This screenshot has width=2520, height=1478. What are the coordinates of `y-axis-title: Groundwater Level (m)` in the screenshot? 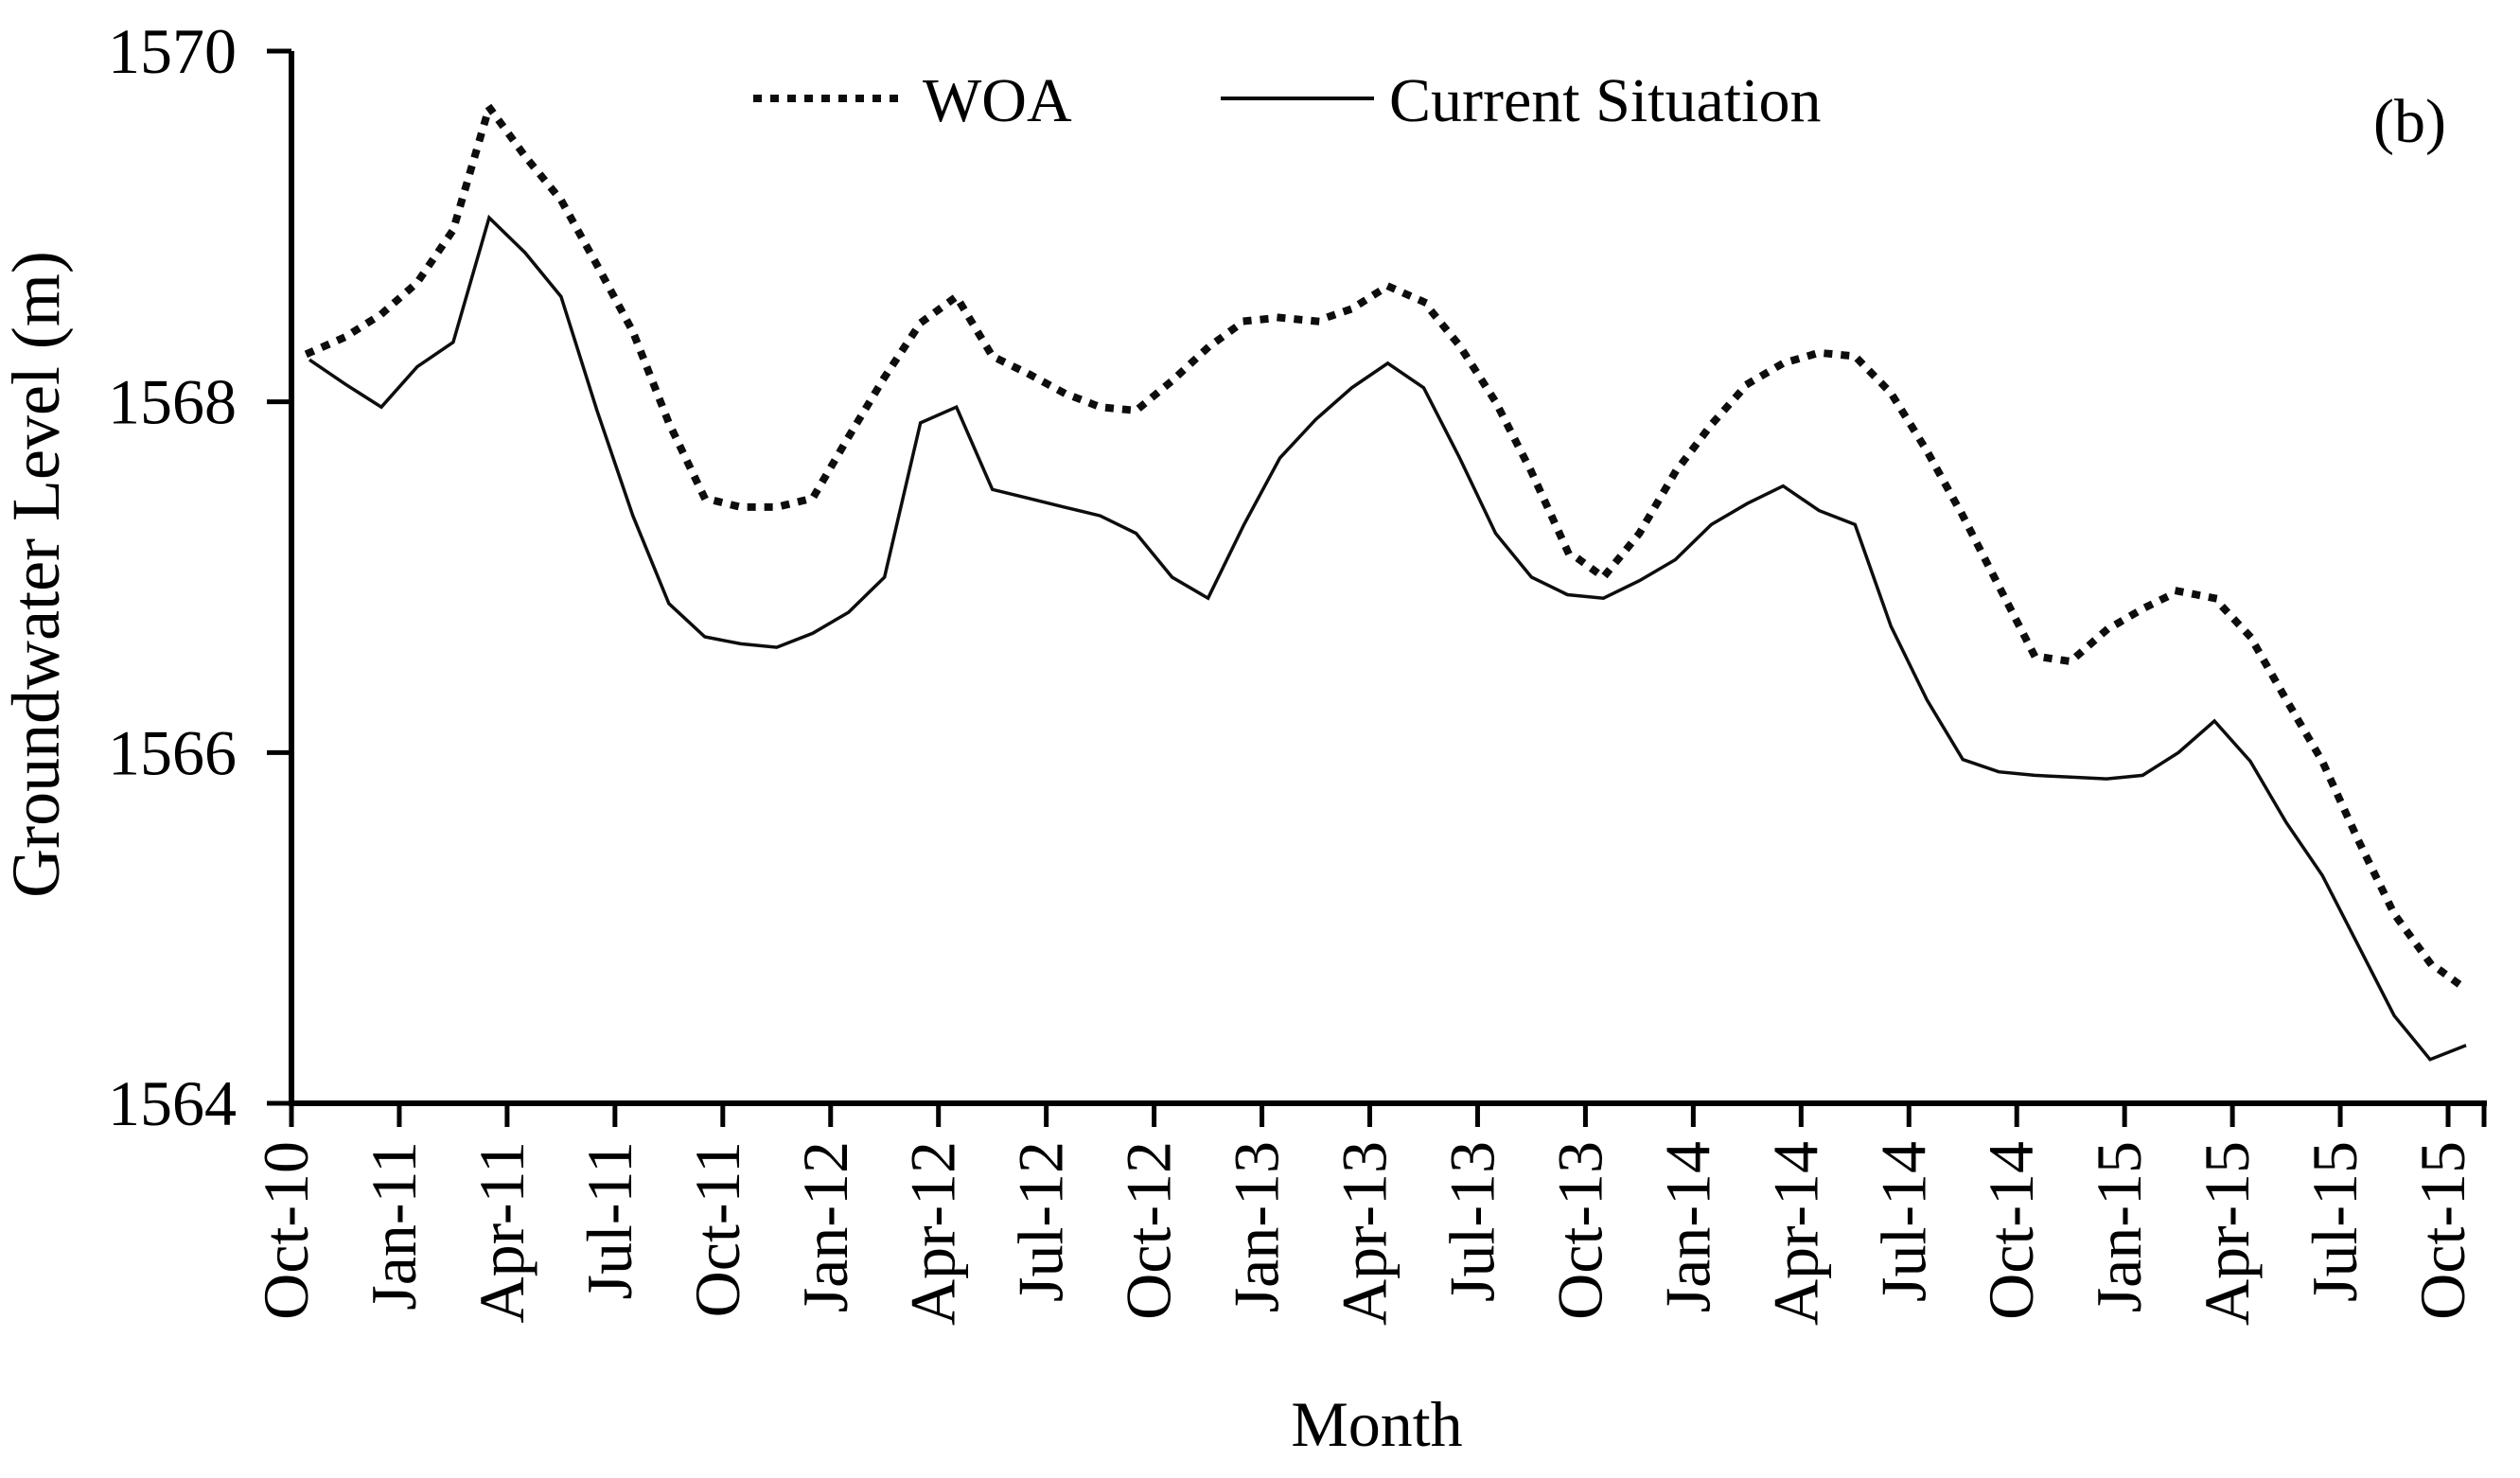 It's located at (37, 574).